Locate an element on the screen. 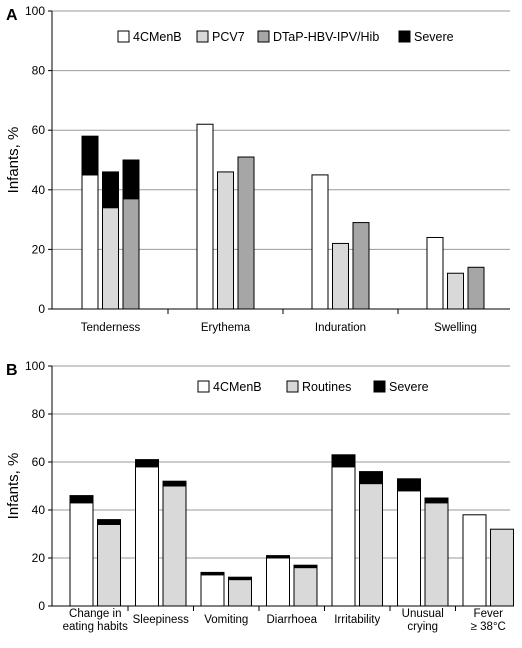 This screenshot has width=522, height=648. category-label: Induration is located at coordinates (340, 328).